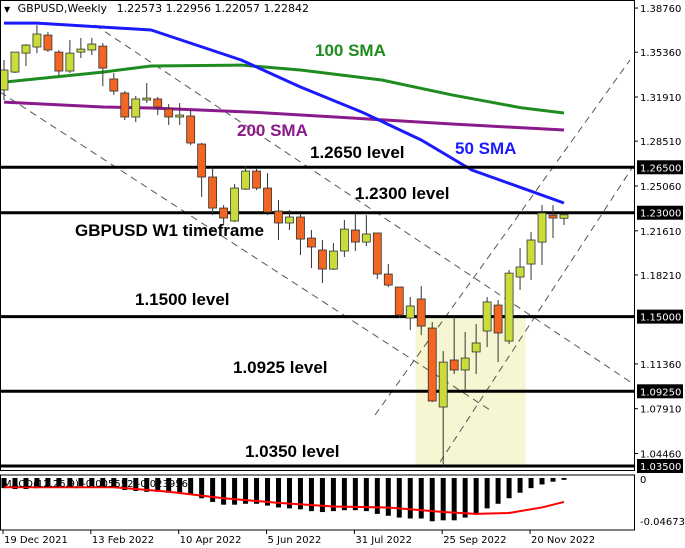 The width and height of the screenshot is (685, 548). I want to click on y-tick-label: 1.31910, so click(660, 98).